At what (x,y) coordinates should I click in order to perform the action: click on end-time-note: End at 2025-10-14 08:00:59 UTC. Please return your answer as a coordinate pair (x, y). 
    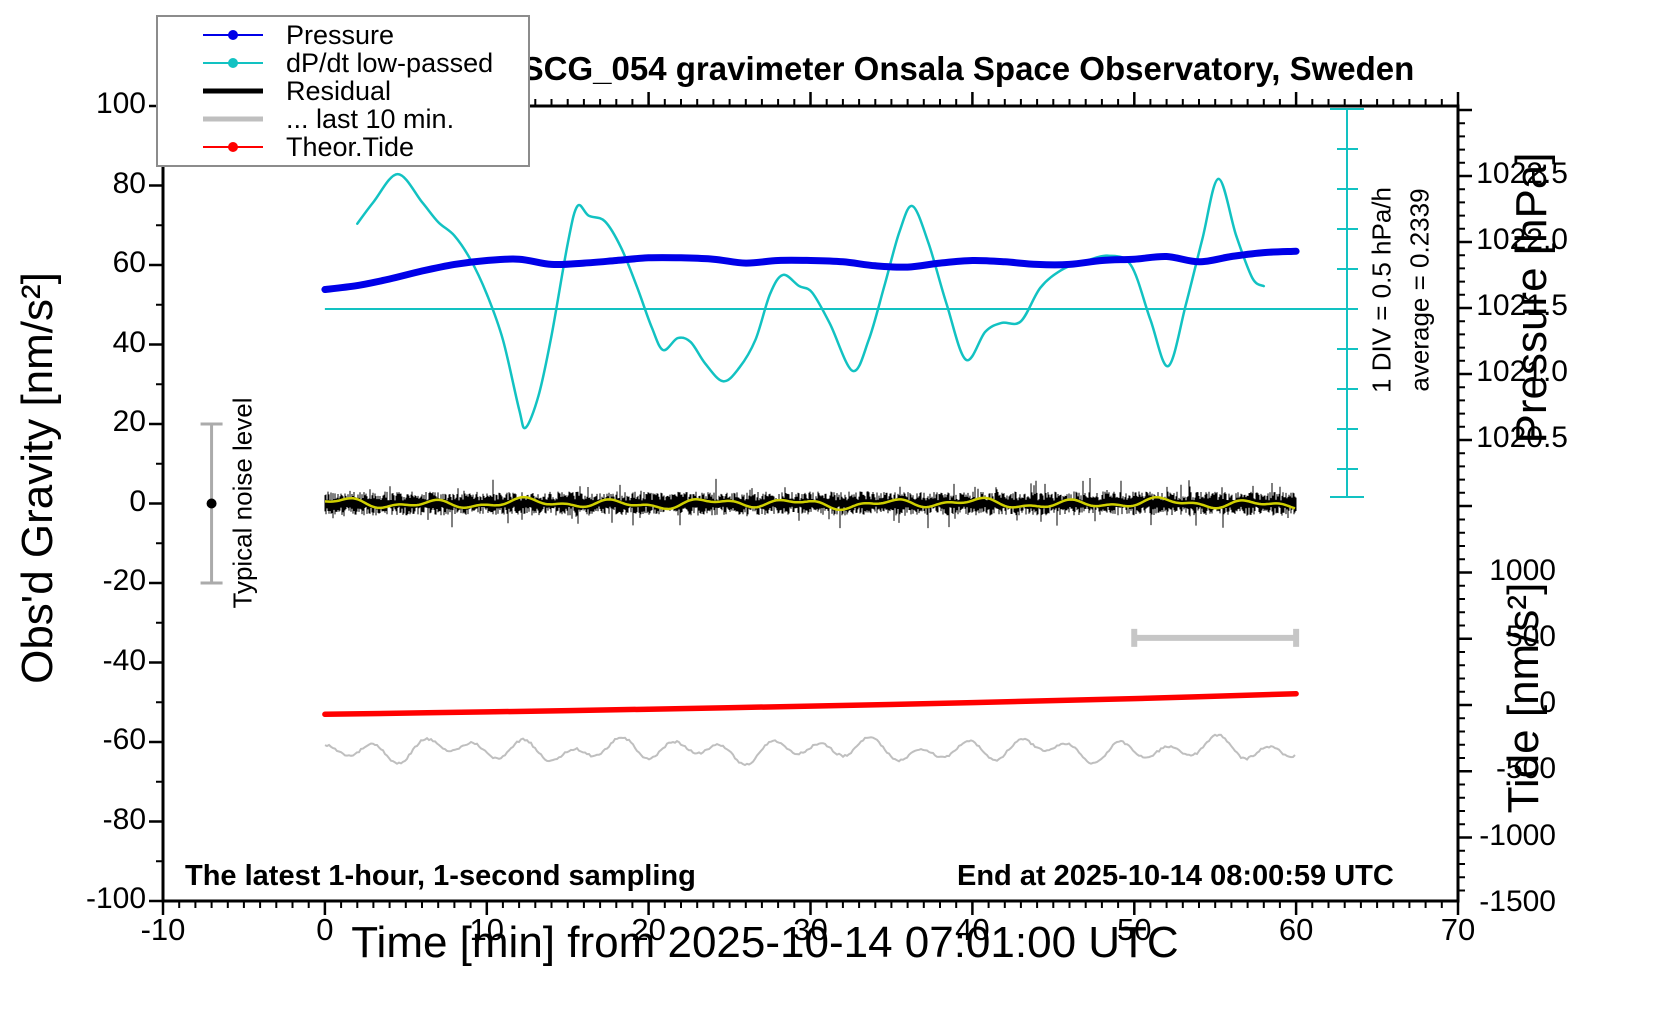
    Looking at the image, I should click on (1175, 876).